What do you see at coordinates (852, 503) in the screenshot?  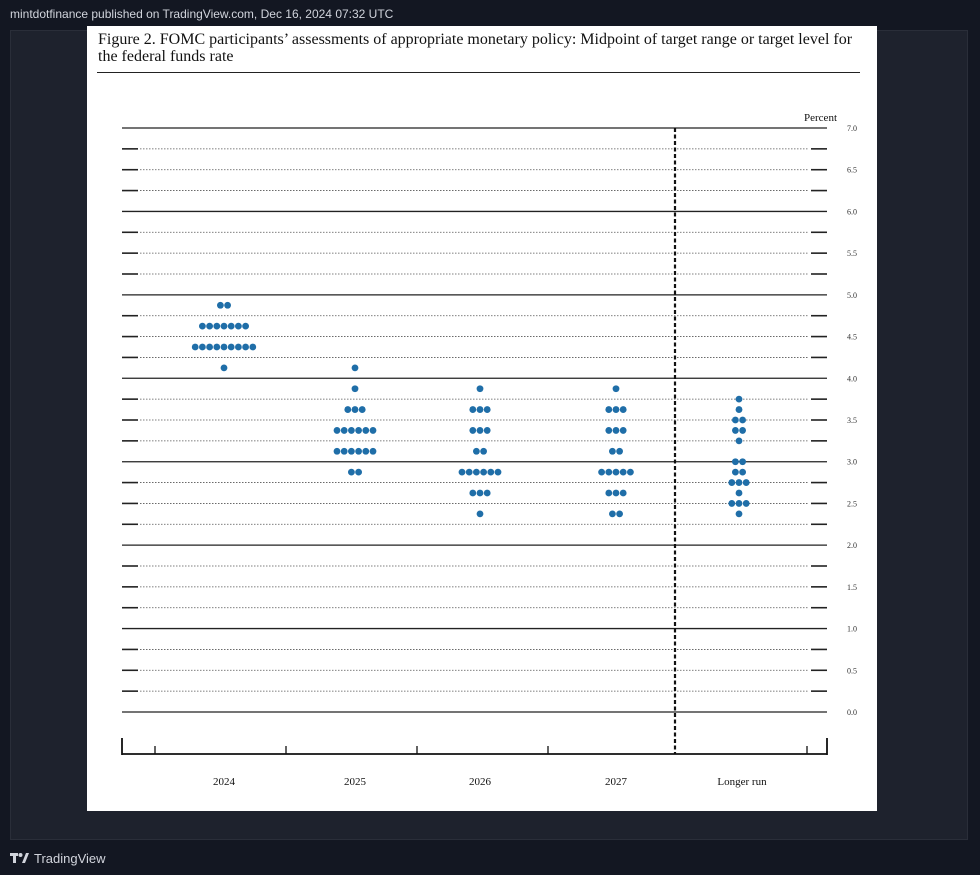 I see `y-tick-label: 2.5` at bounding box center [852, 503].